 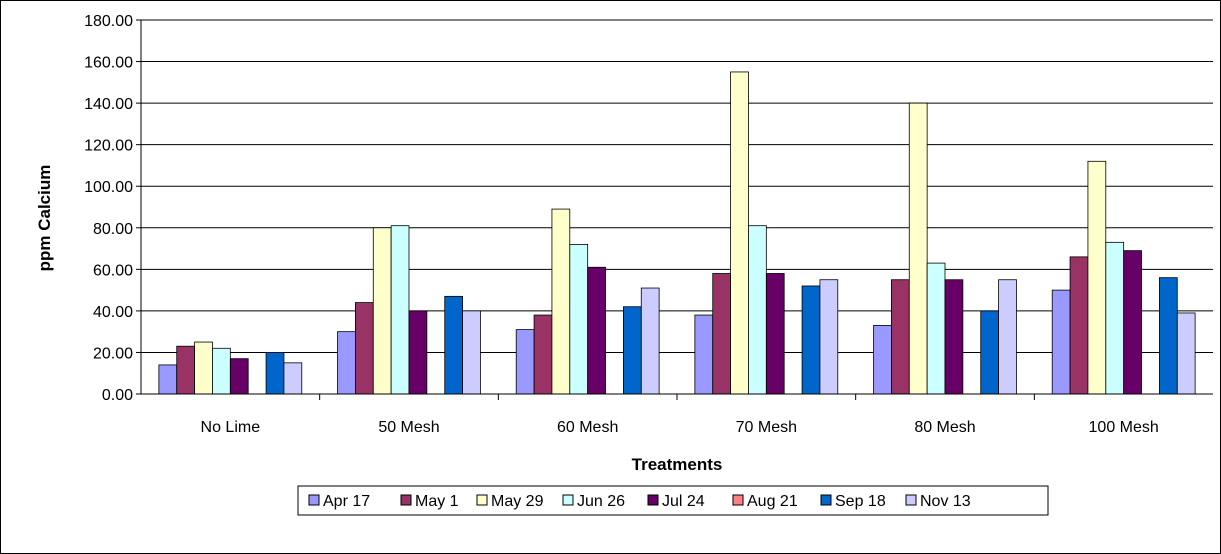 What do you see at coordinates (517, 501) in the screenshot?
I see `legend-label: May 29` at bounding box center [517, 501].